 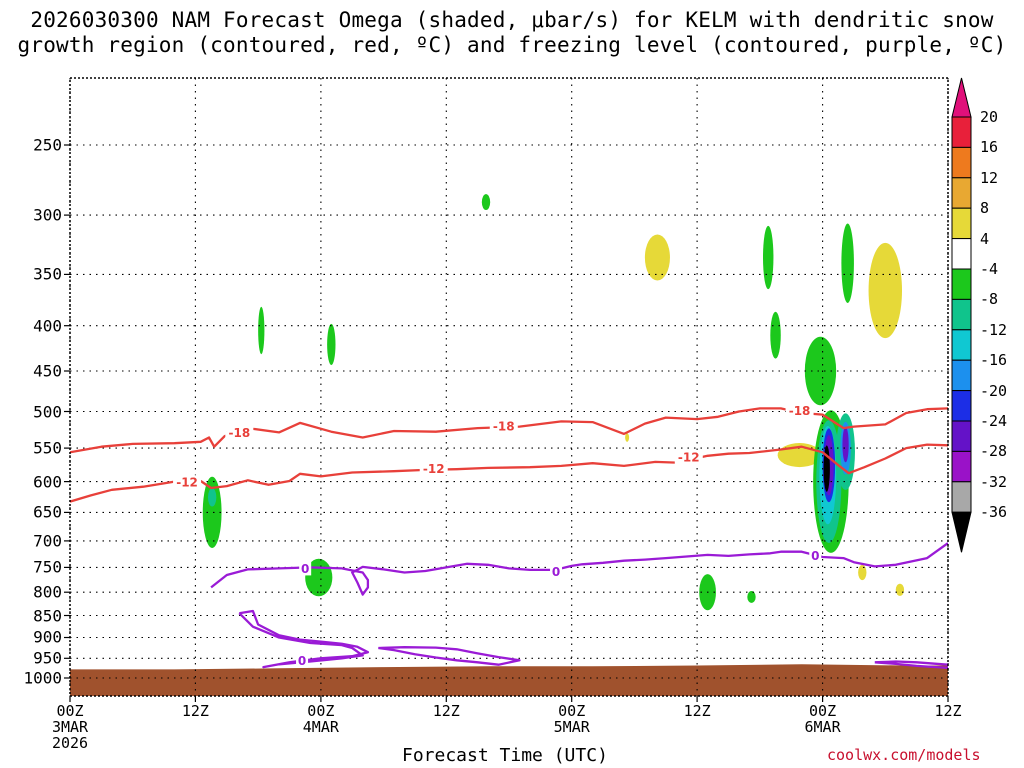 What do you see at coordinates (985, 238) in the screenshot?
I see `colorbar-label-4: 4` at bounding box center [985, 238].